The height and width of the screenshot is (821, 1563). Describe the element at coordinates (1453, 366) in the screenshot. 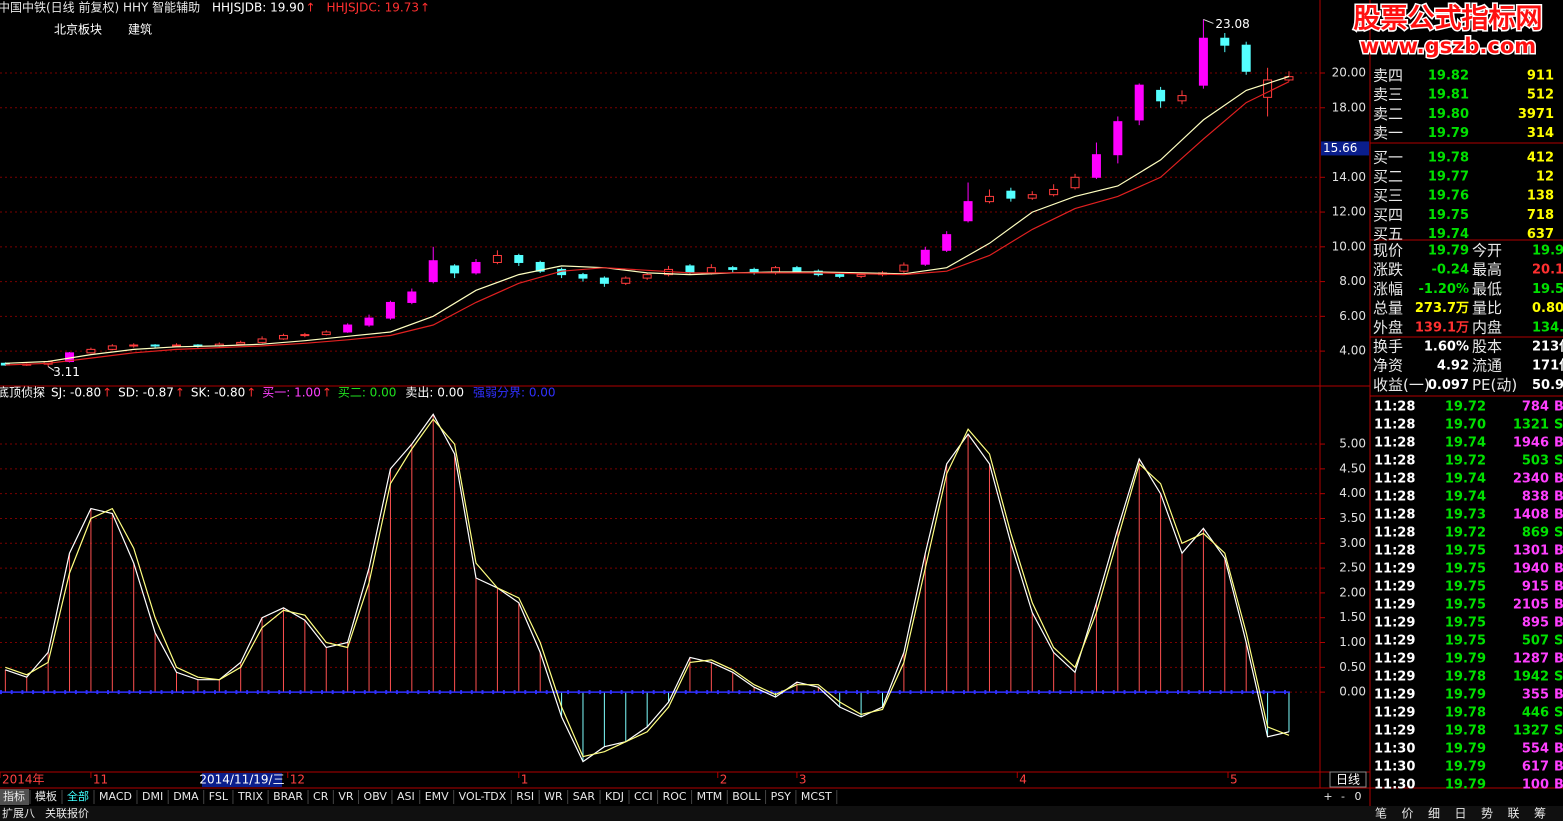

I see `stat-value: 4.92` at that location.